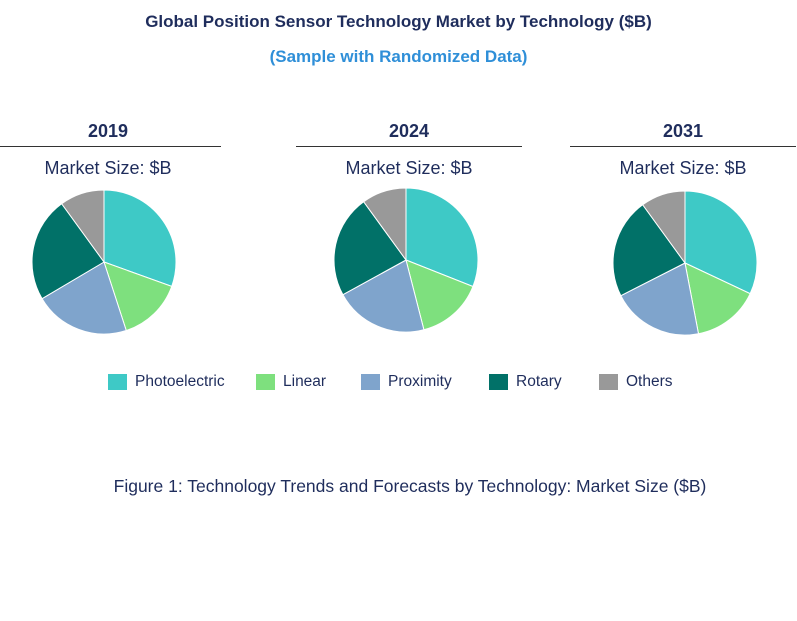 Image resolution: width=797 pixels, height=621 pixels. Describe the element at coordinates (180, 381) in the screenshot. I see `legend-label: Photoelectric` at that location.